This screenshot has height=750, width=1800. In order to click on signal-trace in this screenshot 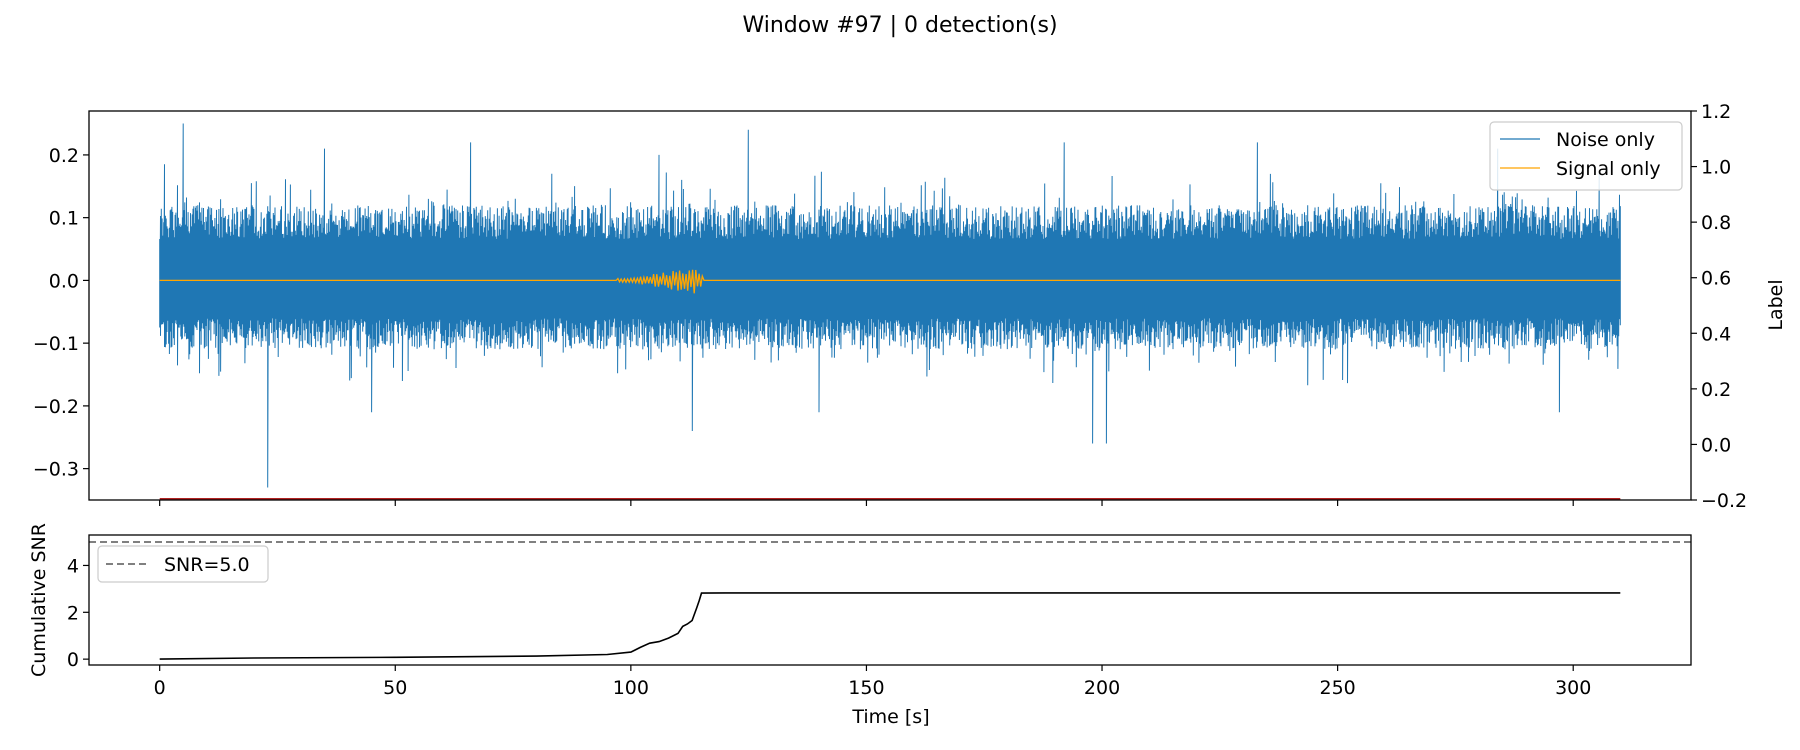, I will do `click(890, 281)`.